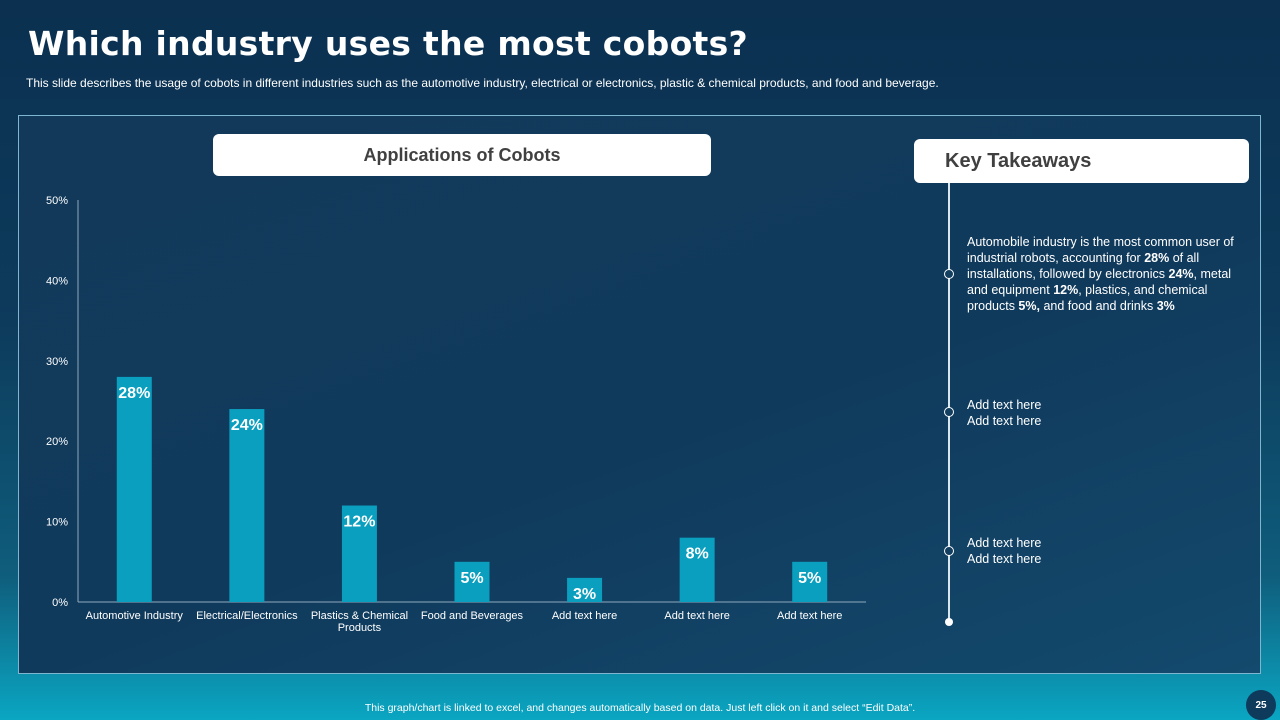  What do you see at coordinates (472, 616) in the screenshot?
I see `x-tick-label: Food and Beverages` at bounding box center [472, 616].